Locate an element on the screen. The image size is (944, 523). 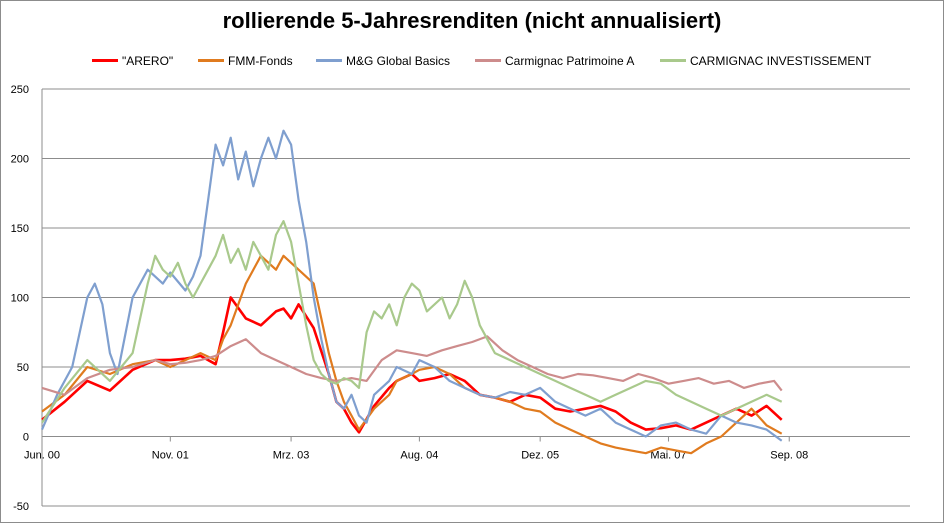
y-tick-label: 0 is located at coordinates (26, 438).